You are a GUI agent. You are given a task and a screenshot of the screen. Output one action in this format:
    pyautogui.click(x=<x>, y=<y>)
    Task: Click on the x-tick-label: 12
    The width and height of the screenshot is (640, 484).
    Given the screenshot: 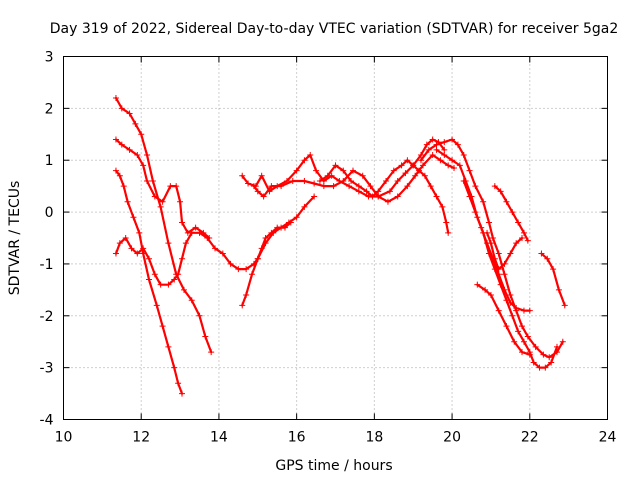 What is the action you would take?
    pyautogui.click(x=141, y=438)
    